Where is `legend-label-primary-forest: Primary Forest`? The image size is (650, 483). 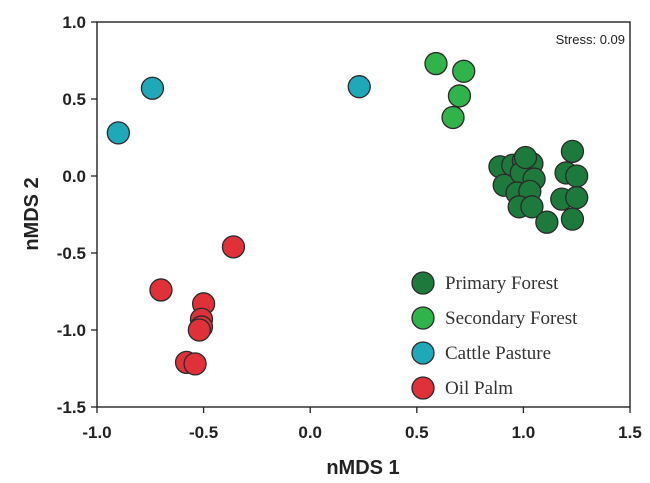
legend-label-primary-forest: Primary Forest is located at coordinates (502, 283).